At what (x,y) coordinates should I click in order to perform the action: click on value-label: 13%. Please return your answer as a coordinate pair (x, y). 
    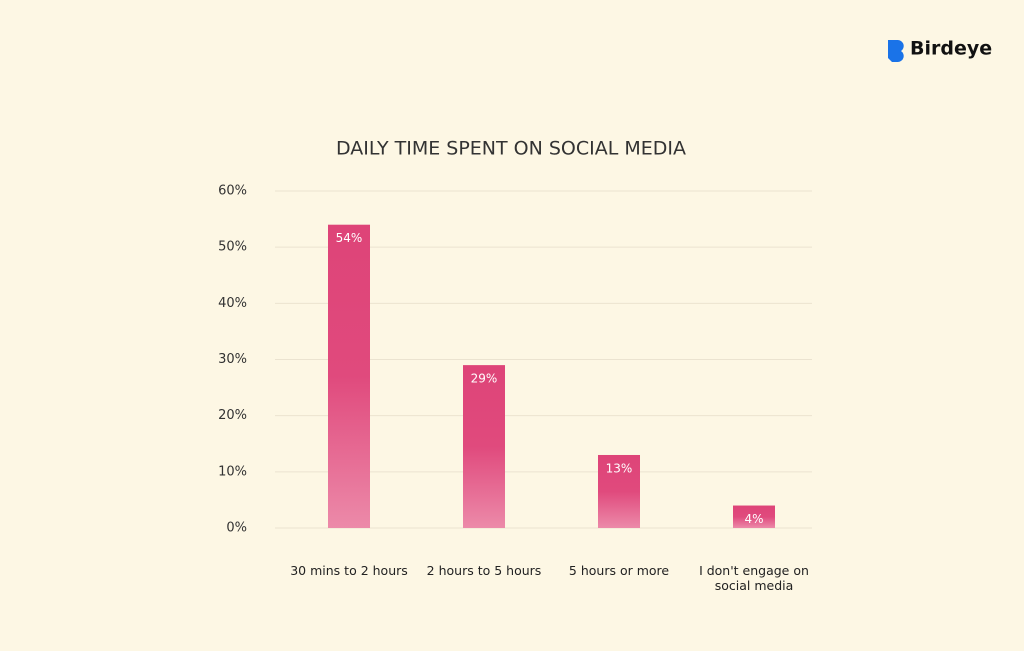
    Looking at the image, I should click on (619, 468).